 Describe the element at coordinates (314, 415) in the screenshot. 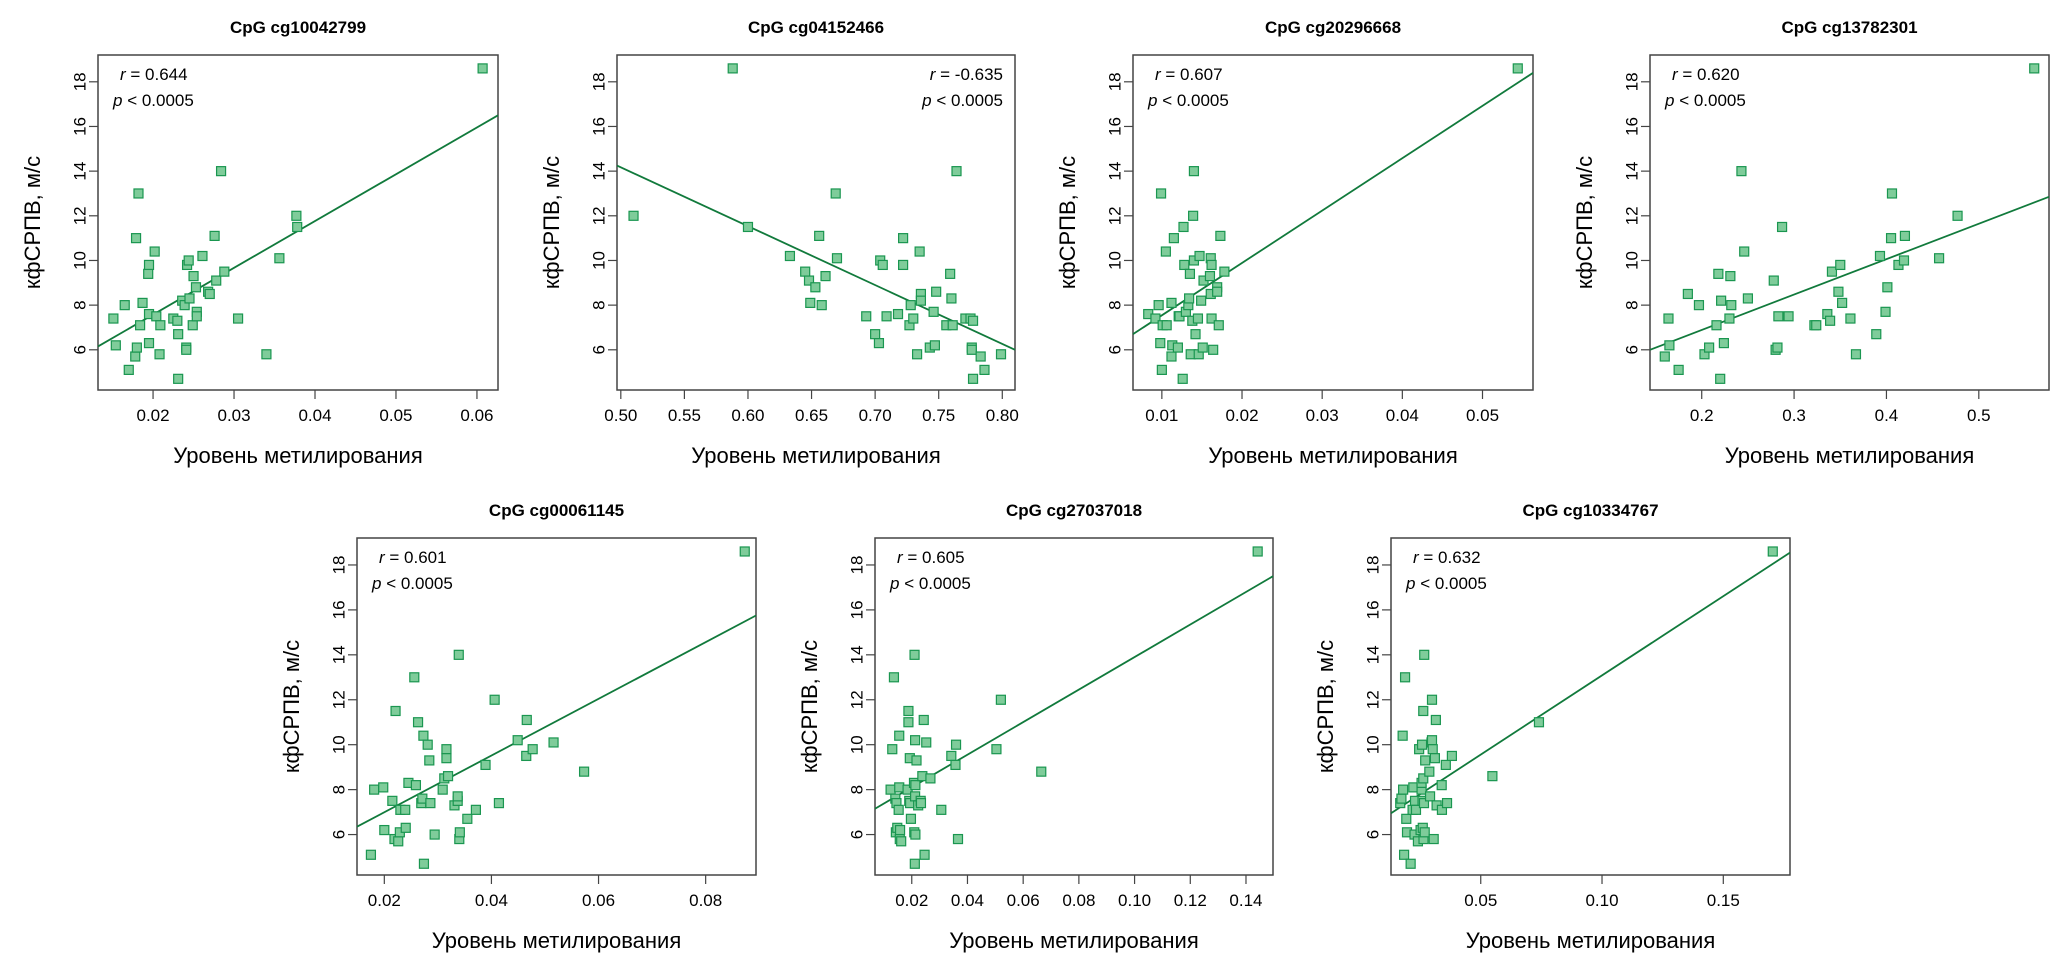

I see `x-tick-label: 0.04` at that location.